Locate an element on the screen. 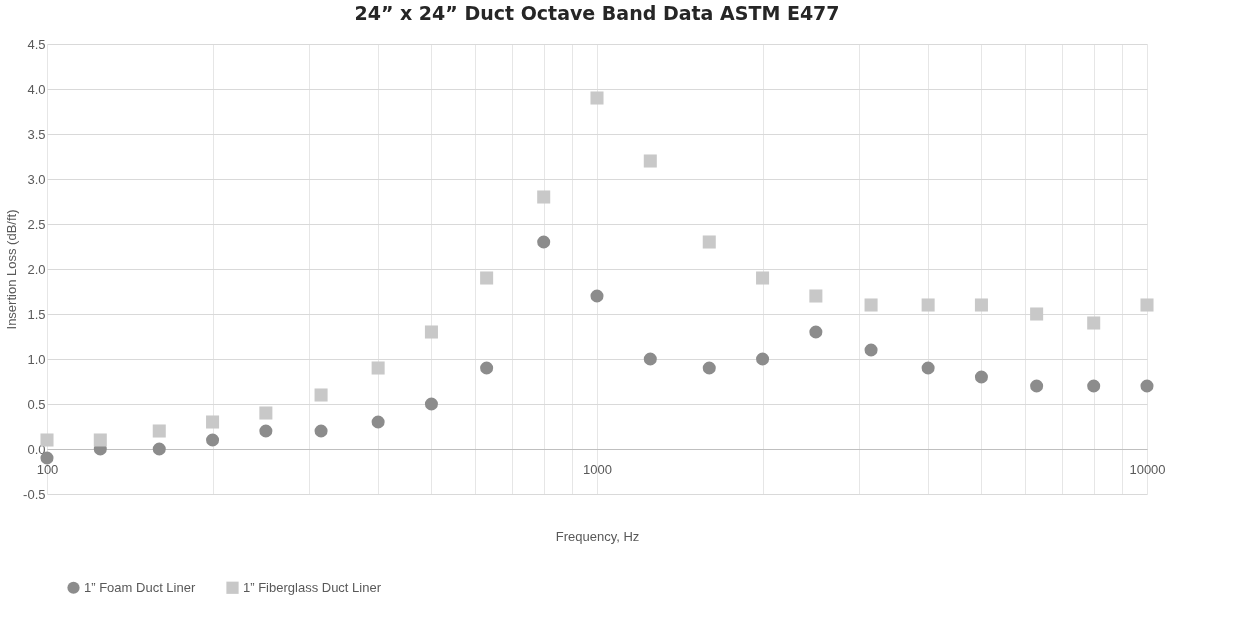  y-tick-label: 1.0 is located at coordinates (36, 359).